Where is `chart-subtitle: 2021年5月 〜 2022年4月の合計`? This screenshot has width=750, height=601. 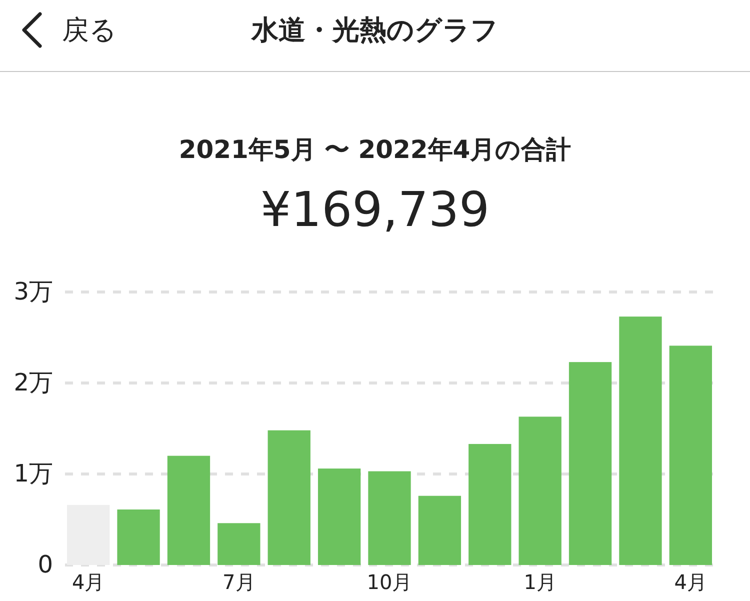 chart-subtitle: 2021年5月 〜 2022年4月の合計 is located at coordinates (375, 149).